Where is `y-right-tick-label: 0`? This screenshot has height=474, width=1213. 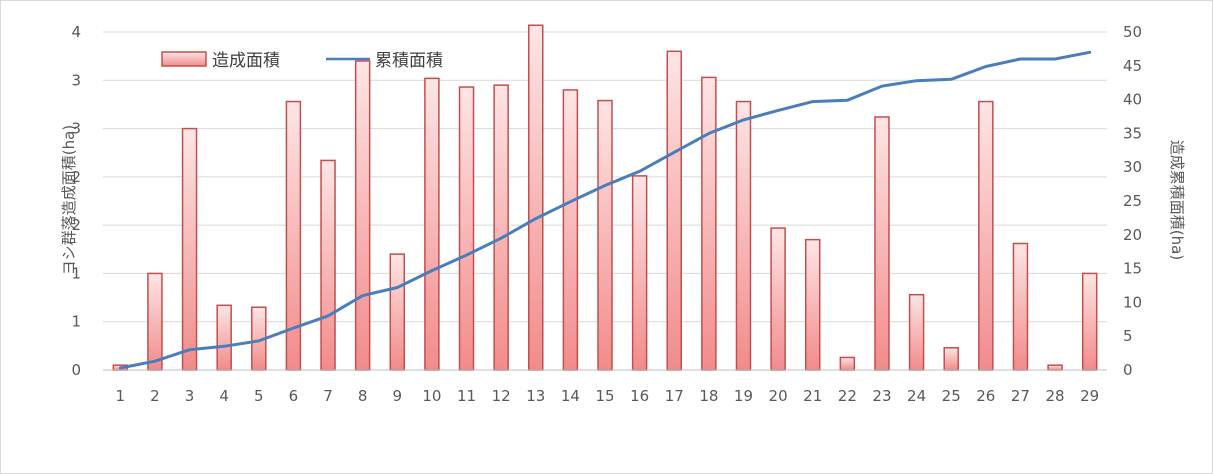
y-right-tick-label: 0 is located at coordinates (1128, 370).